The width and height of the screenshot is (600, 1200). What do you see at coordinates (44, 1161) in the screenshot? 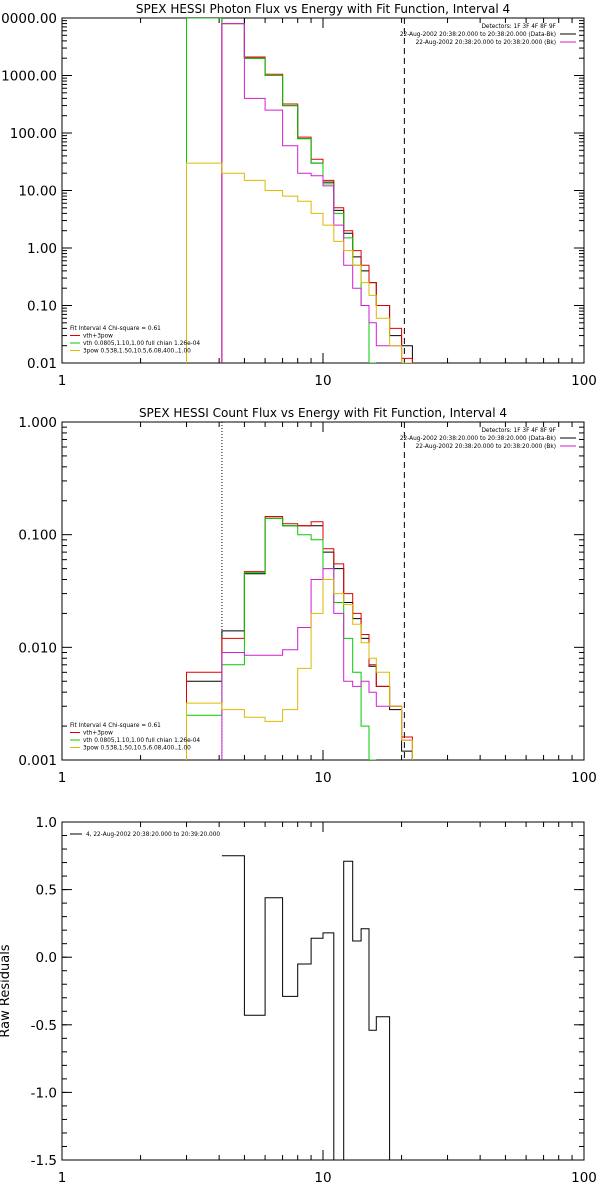
I see `y-tick-label: -1.5` at bounding box center [44, 1161].